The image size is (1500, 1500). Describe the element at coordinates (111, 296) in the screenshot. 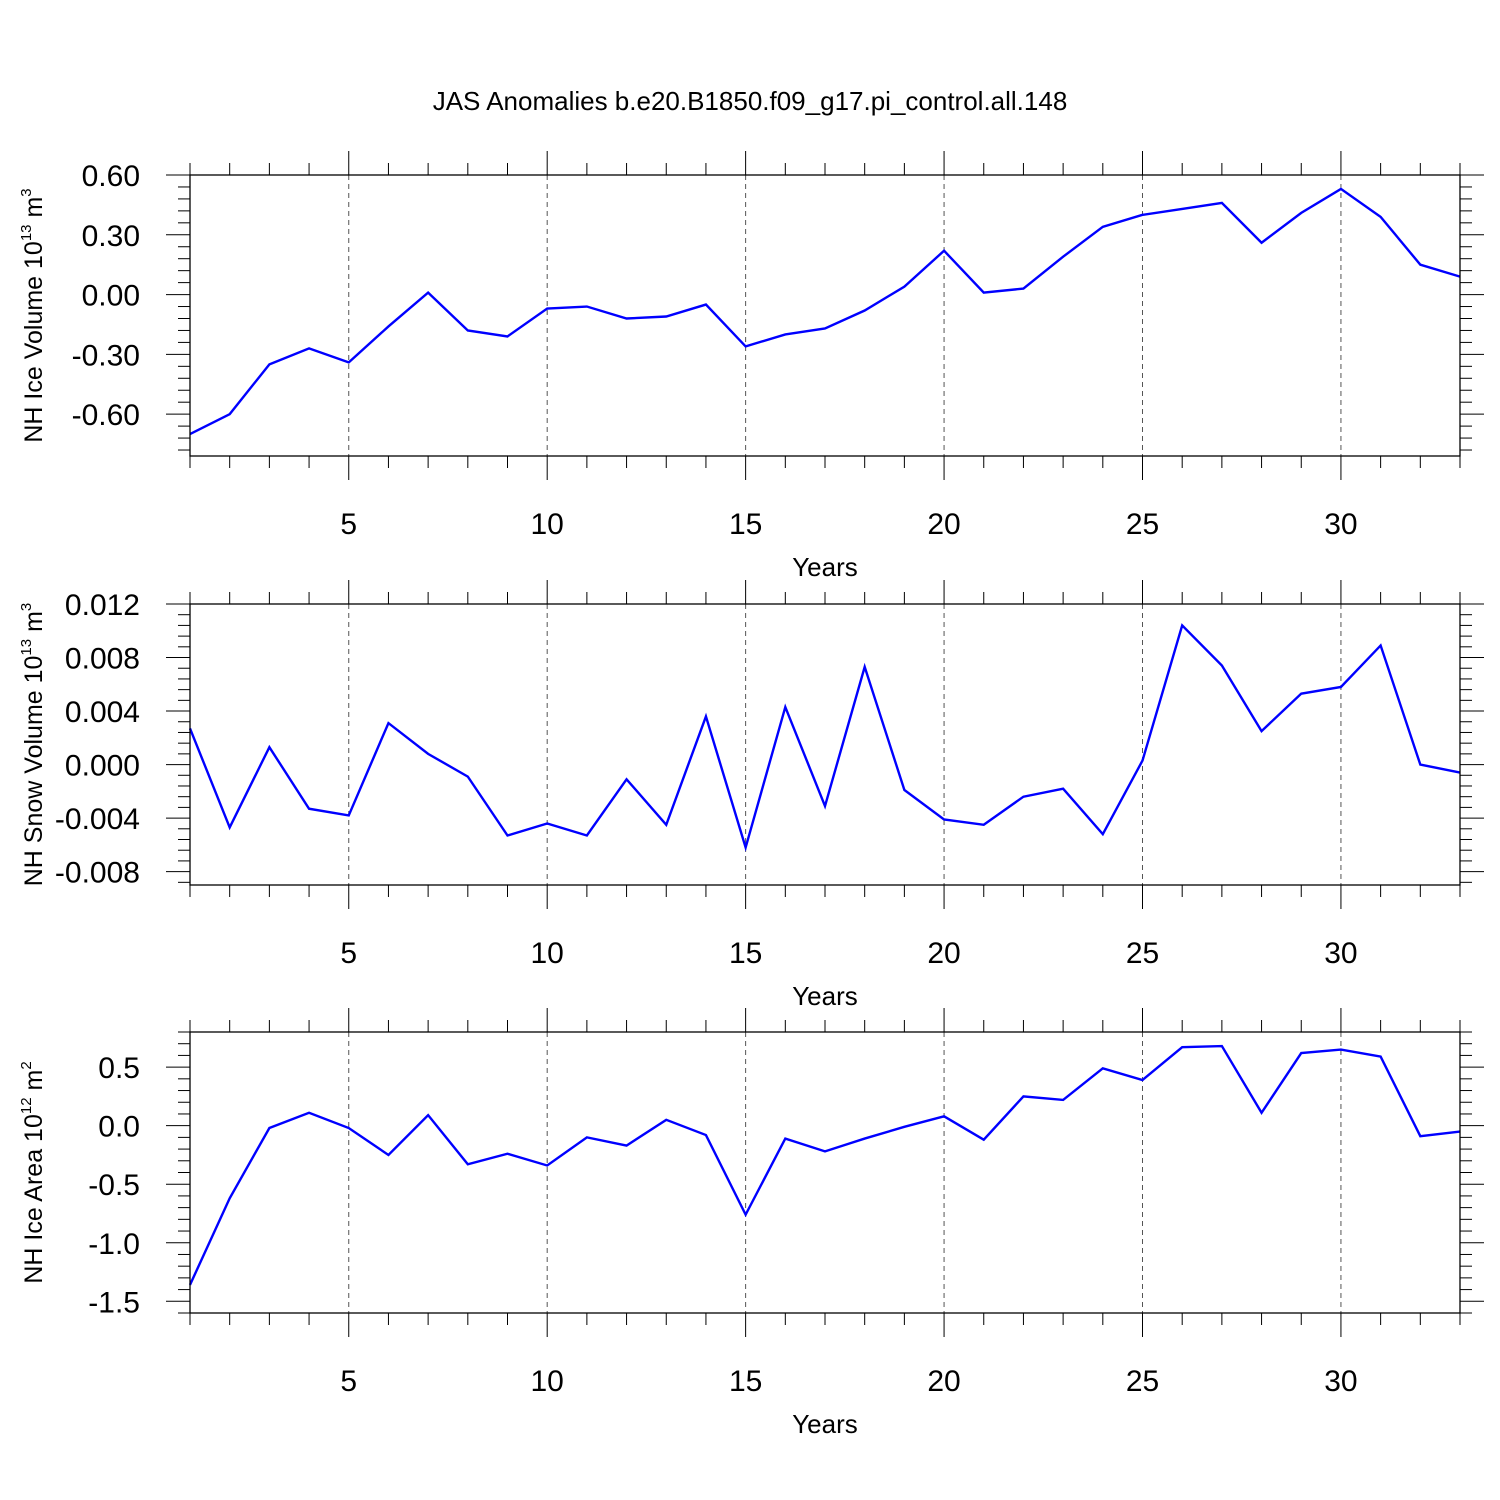

I see `y-tick-label: 0.00` at that location.